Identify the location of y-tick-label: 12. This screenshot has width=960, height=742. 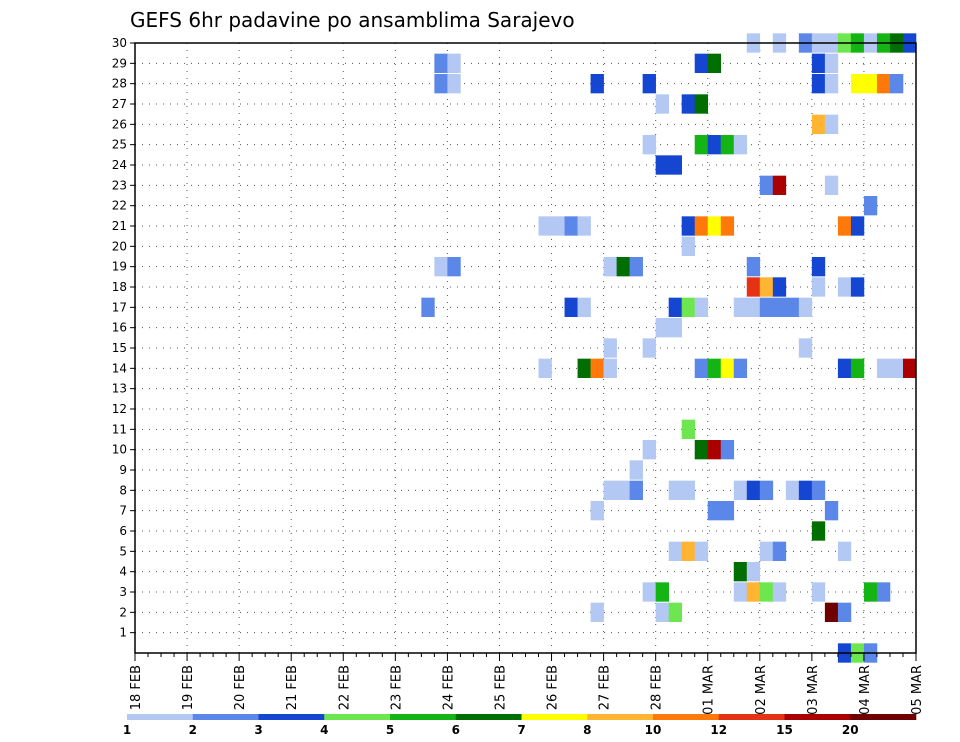
(119, 409).